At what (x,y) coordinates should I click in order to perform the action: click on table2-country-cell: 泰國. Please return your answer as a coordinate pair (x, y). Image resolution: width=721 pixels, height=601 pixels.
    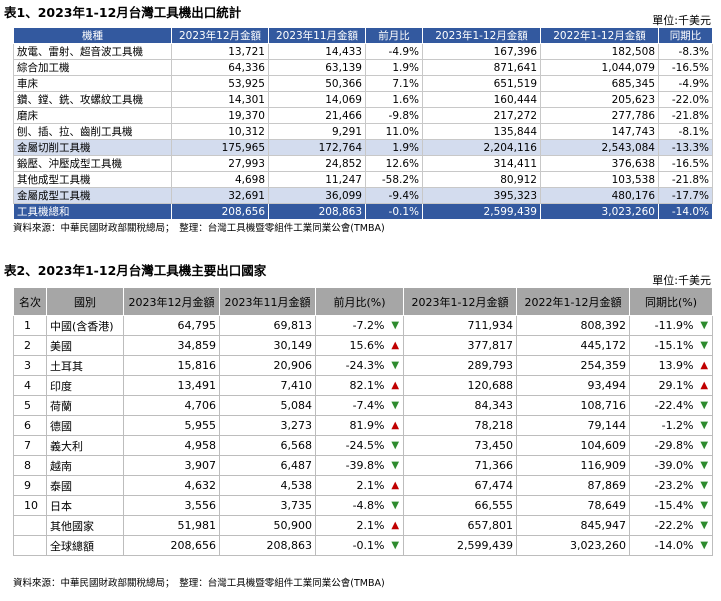
    Looking at the image, I should click on (85, 485).